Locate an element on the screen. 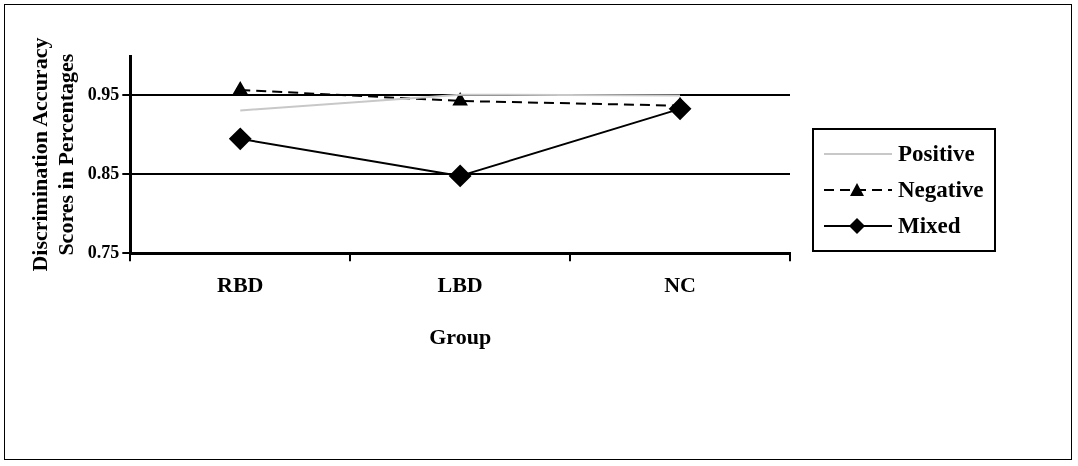 The width and height of the screenshot is (1078, 466). legend-label: Negative is located at coordinates (941, 190).